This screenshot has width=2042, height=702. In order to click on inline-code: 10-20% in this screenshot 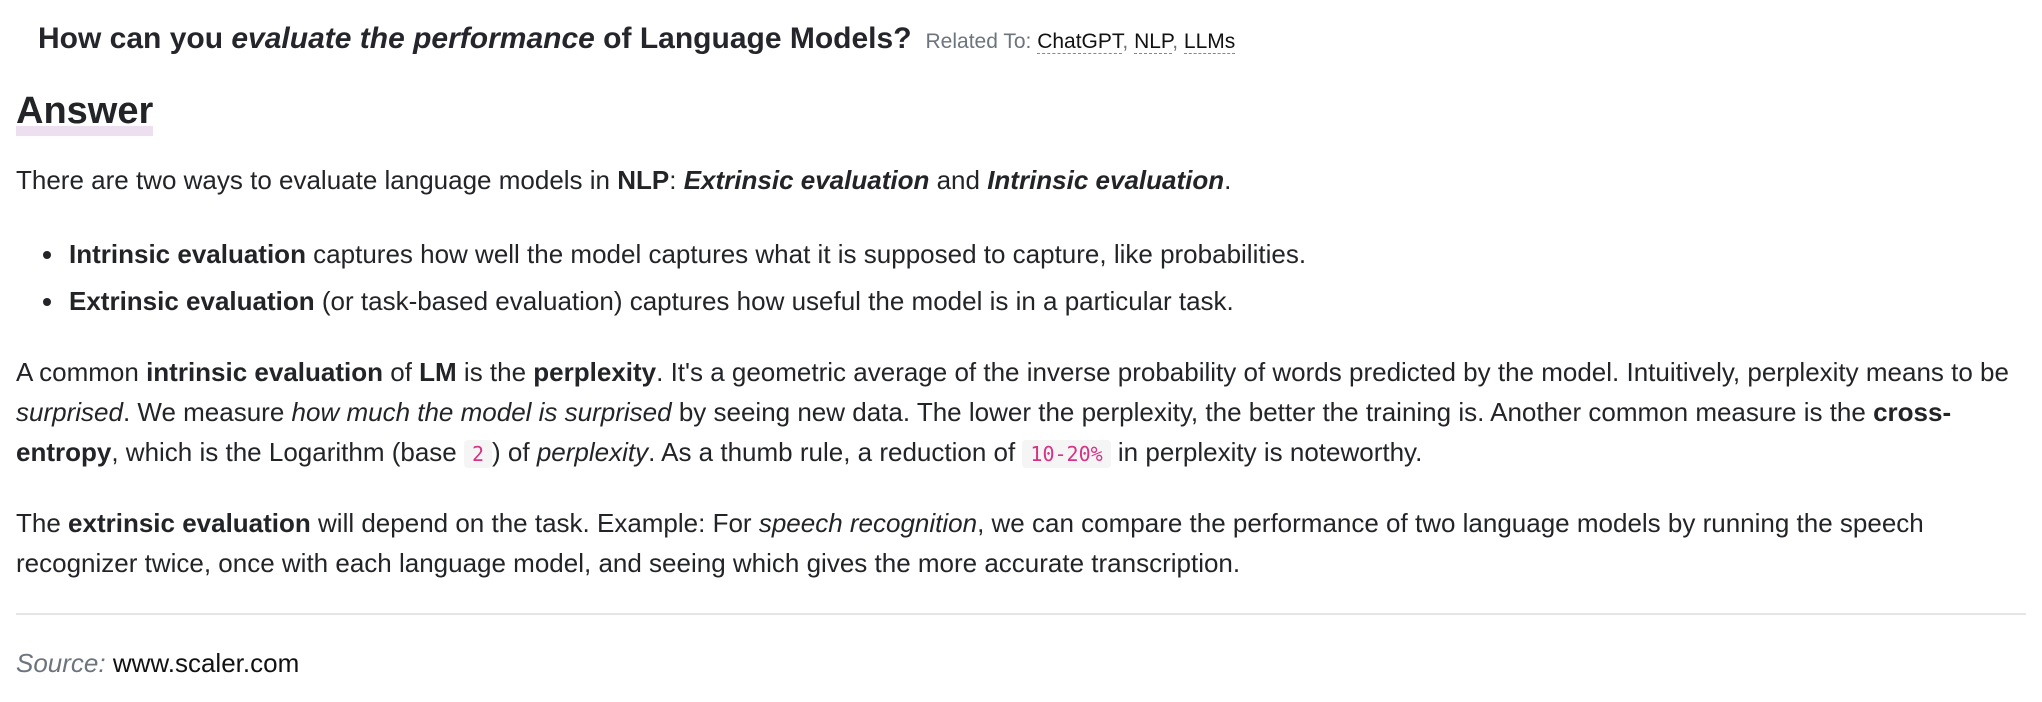, I will do `click(1066, 454)`.